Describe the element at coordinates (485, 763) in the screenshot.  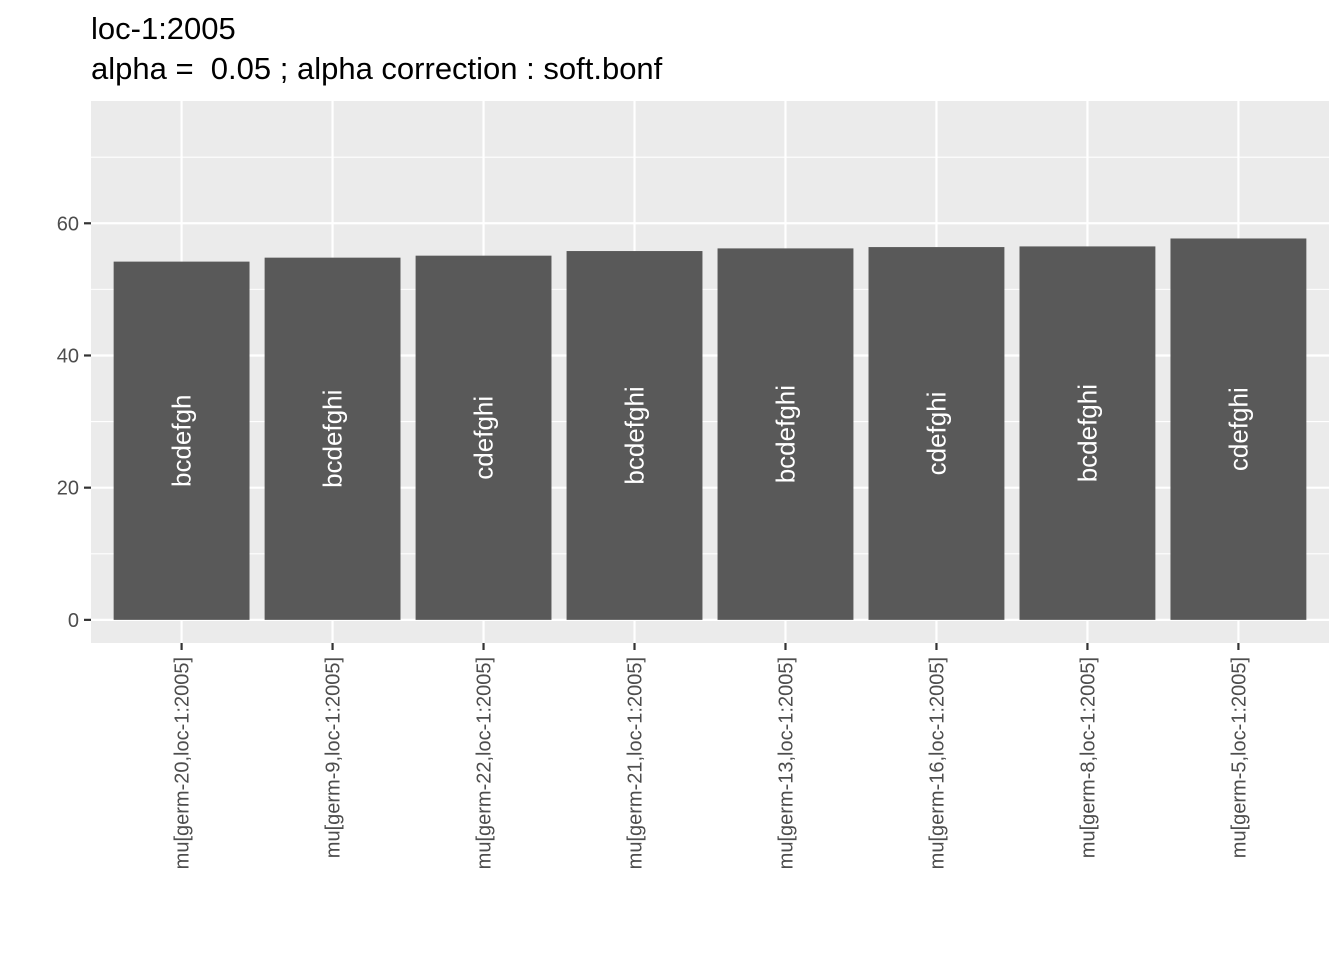
I see `x-tick-label: mu[germ-22,loc-1:2005]` at that location.